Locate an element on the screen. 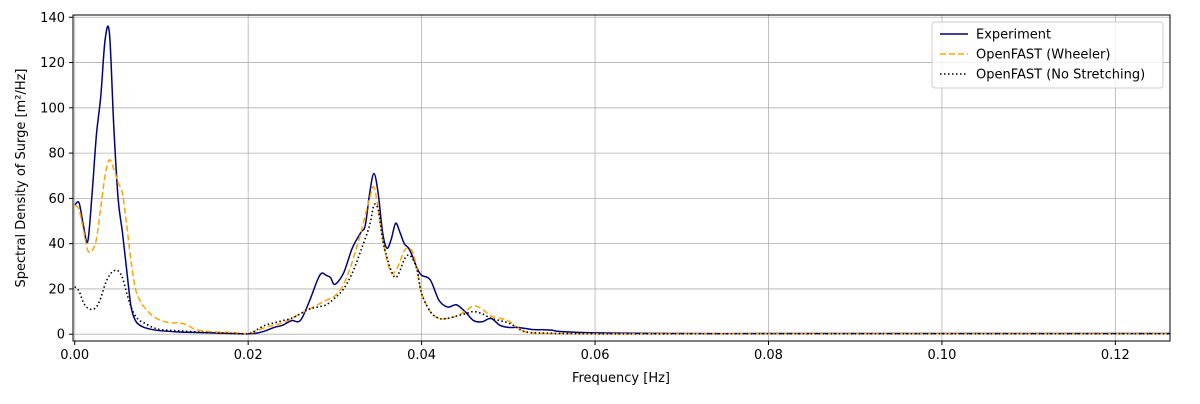 This screenshot has height=404, width=1200. legend-label: OpenFAST (No Stretching) is located at coordinates (1060, 75).